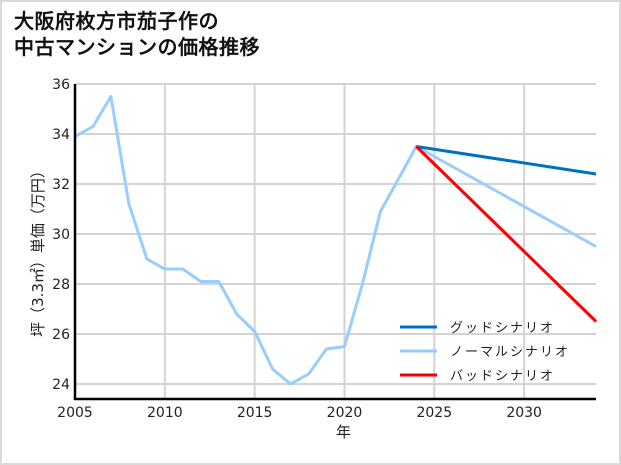 This screenshot has width=621, height=465. Describe the element at coordinates (61, 335) in the screenshot. I see `y-tick-label: 26` at that location.